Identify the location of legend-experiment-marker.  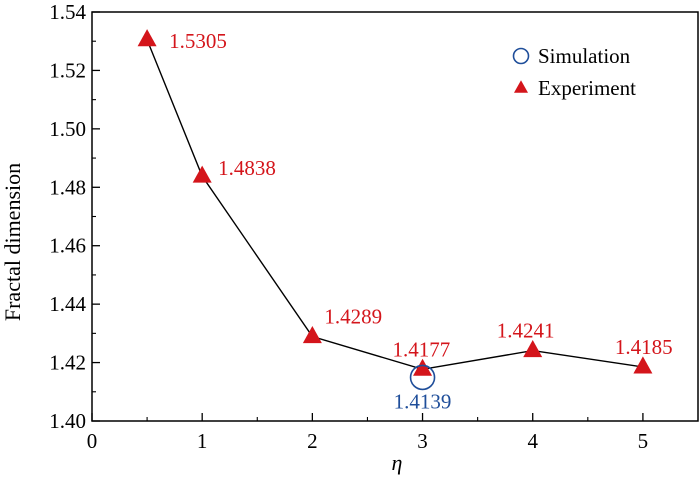
(521, 86).